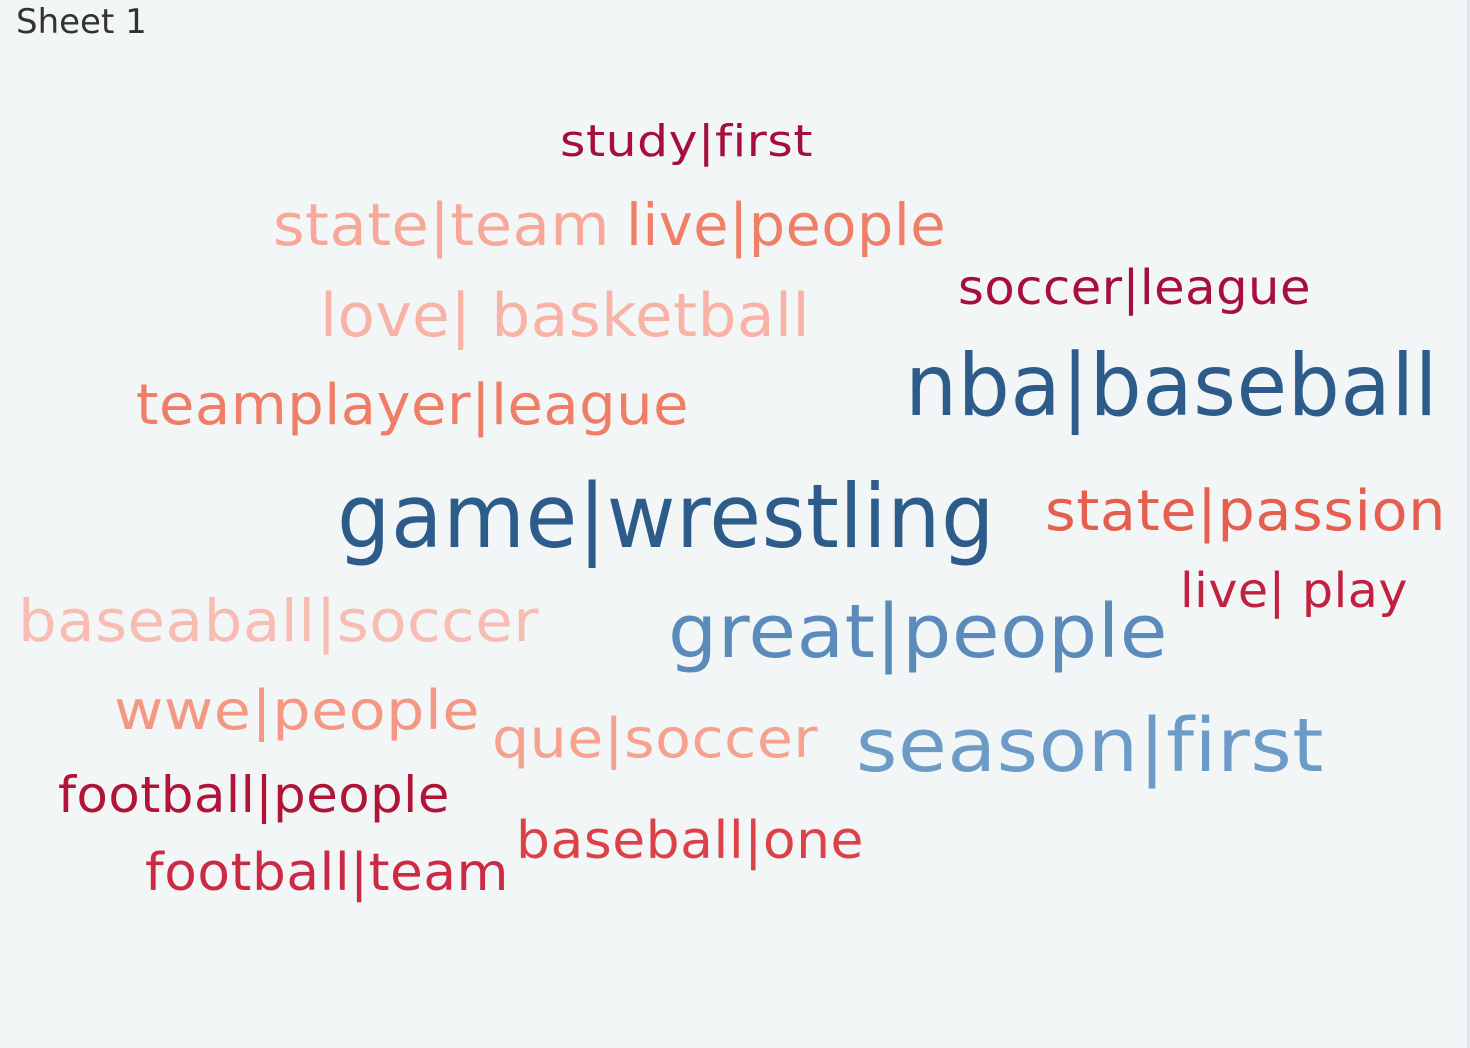  I want to click on word-cloud-term: baseball|one, so click(690, 841).